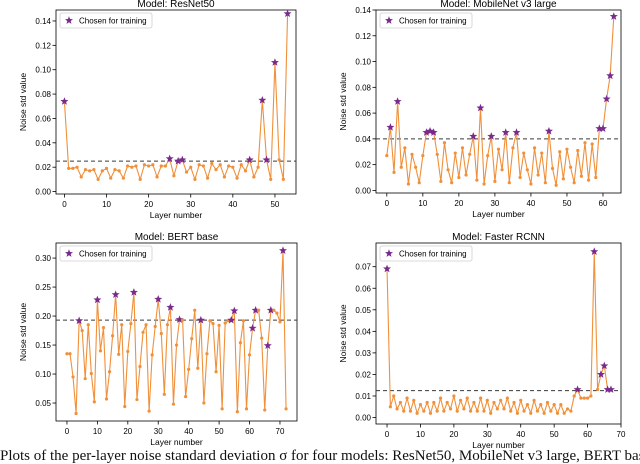 This screenshot has width=640, height=464. I want to click on y-tick-label: 0.10, so click(43, 374).